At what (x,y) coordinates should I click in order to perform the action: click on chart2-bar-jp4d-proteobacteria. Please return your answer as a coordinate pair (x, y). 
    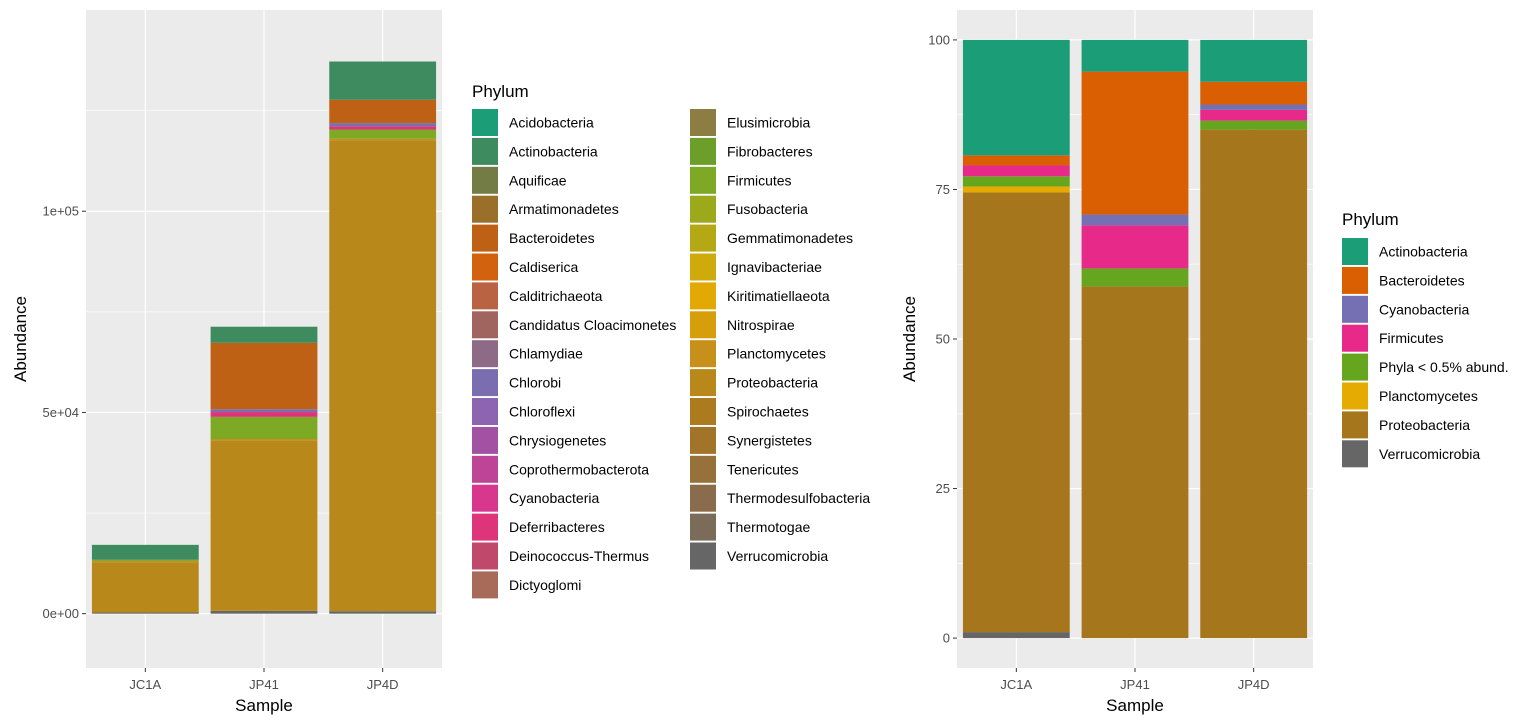
    Looking at the image, I should click on (1254, 384).